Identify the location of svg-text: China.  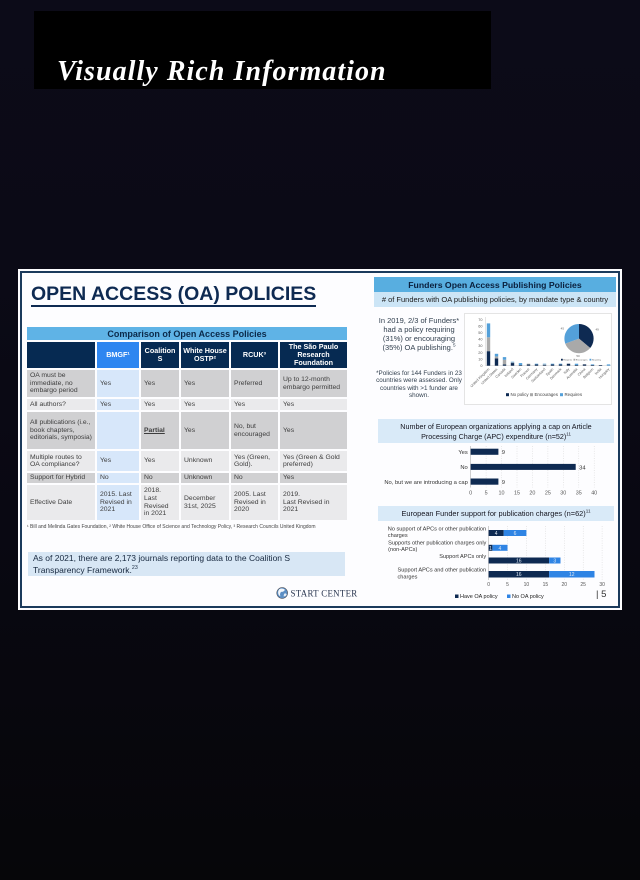
(581, 371).